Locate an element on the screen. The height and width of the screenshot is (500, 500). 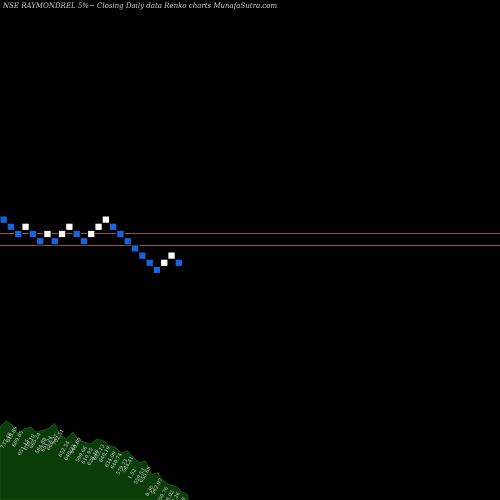
reference-lines is located at coordinates (250, 239).